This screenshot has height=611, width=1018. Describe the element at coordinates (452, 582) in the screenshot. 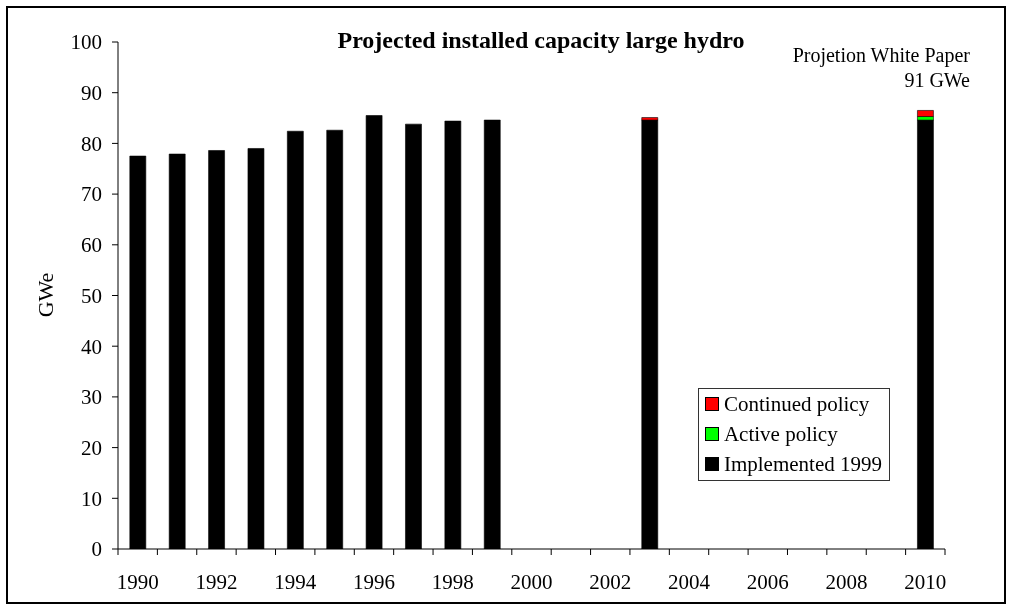

I see `x-tick-label: 1998` at that location.